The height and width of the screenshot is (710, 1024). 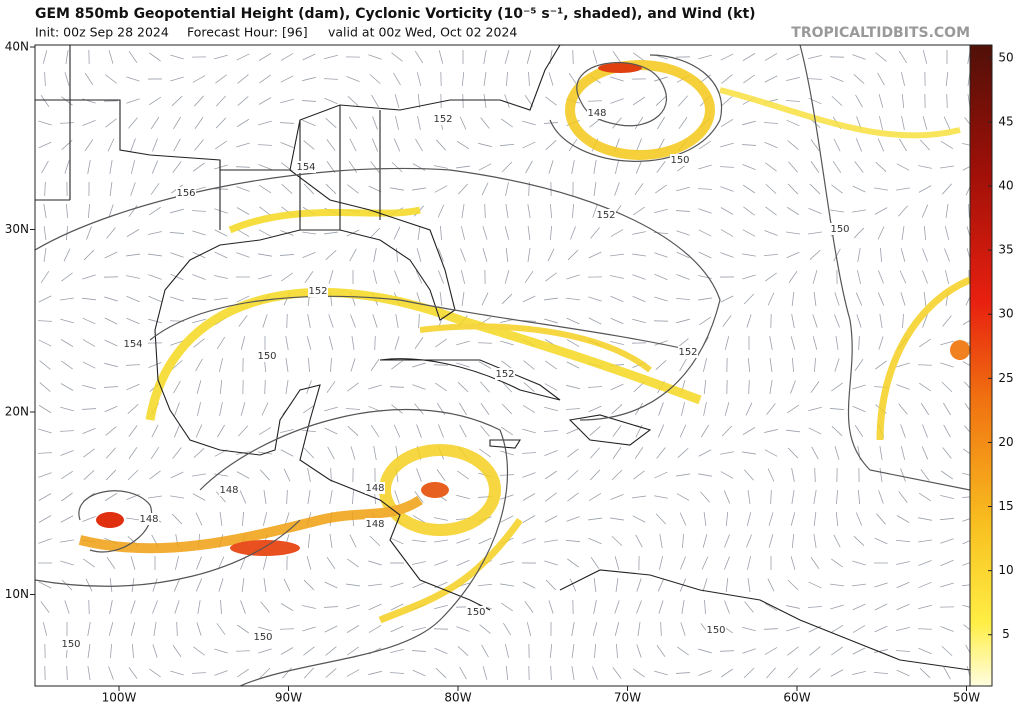 I want to click on lon-label: 60W, so click(x=796, y=698).